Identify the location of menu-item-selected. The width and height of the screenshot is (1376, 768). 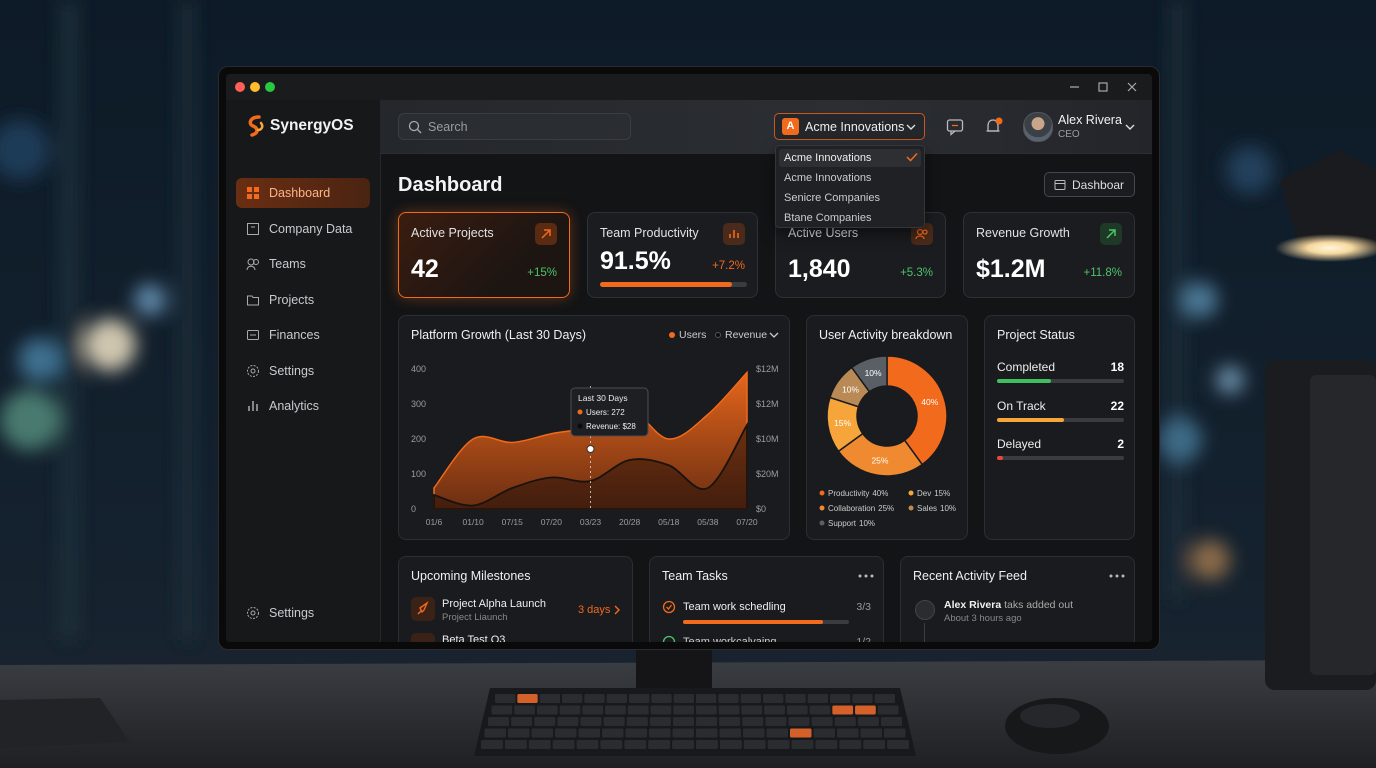
(850, 158).